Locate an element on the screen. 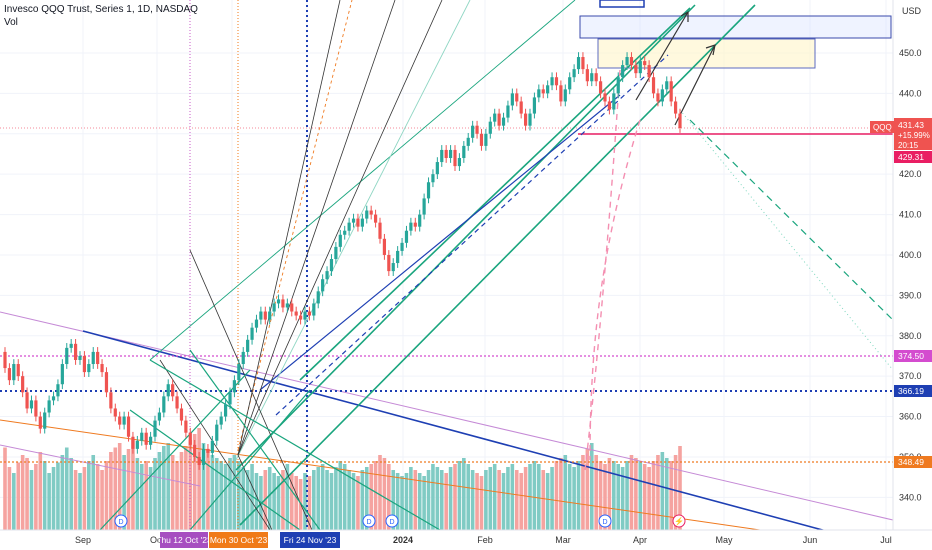 Image resolution: width=932 pixels, height=550 pixels. earnings-marker-icon is located at coordinates (679, 521).